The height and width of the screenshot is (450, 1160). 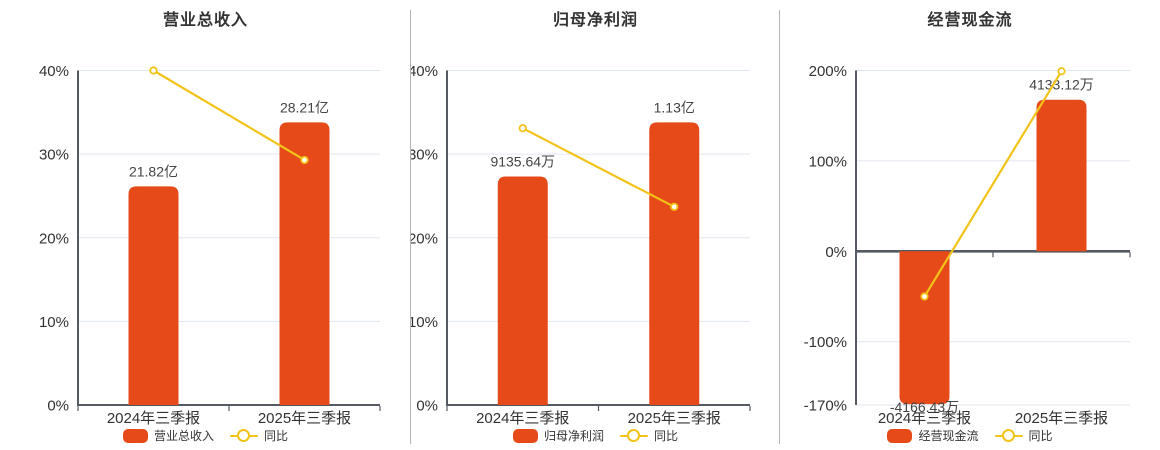 What do you see at coordinates (828, 161) in the screenshot?
I see `y-tick-label: 100%` at bounding box center [828, 161].